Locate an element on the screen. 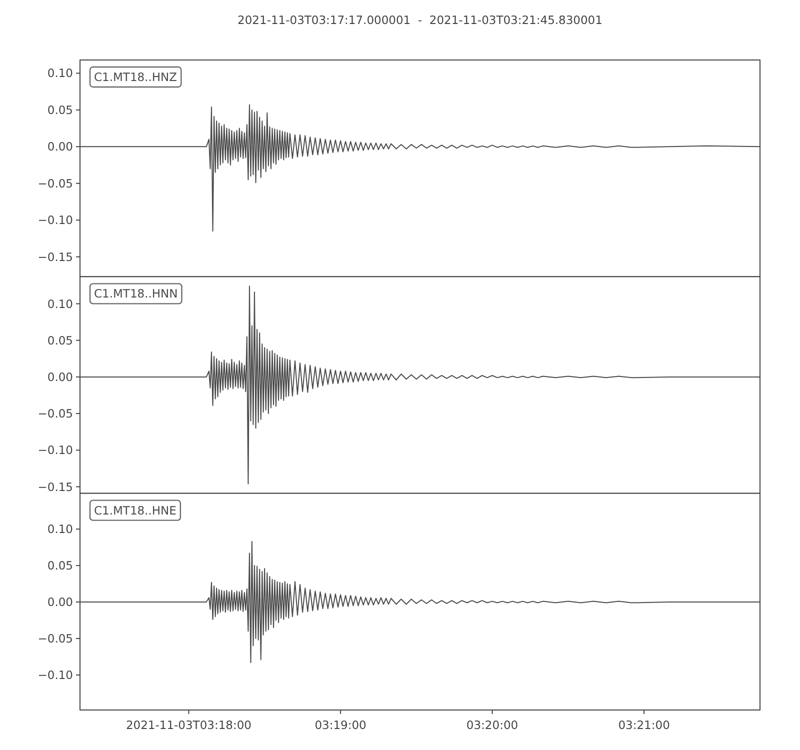 The image size is (800, 750). x-tick-label: 03:20:00 is located at coordinates (492, 725).